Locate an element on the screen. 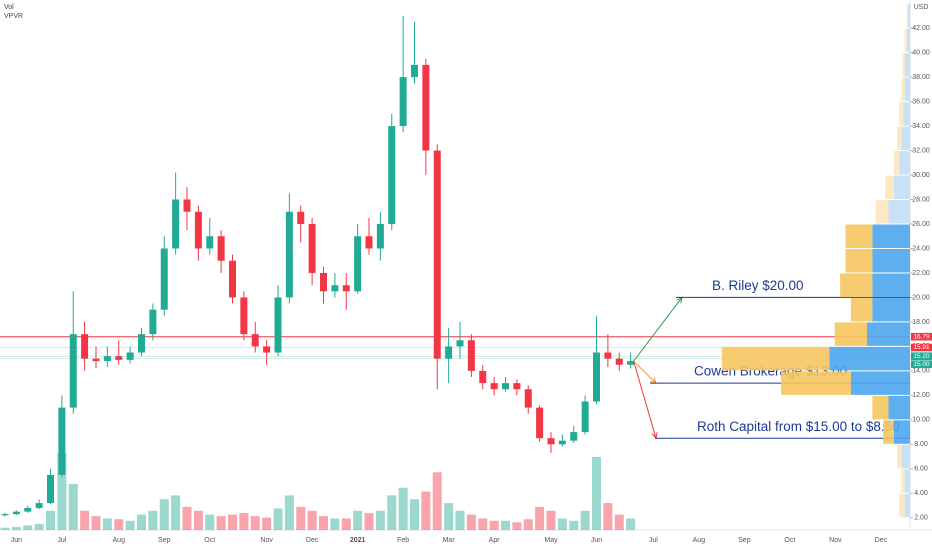  y-tick-label: 24.00 is located at coordinates (921, 248).